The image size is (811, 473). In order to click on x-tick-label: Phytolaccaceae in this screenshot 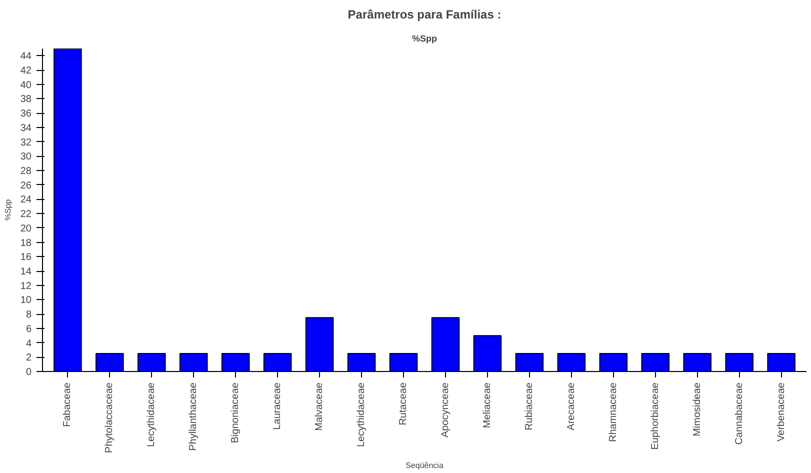, I will do `click(110, 418)`.